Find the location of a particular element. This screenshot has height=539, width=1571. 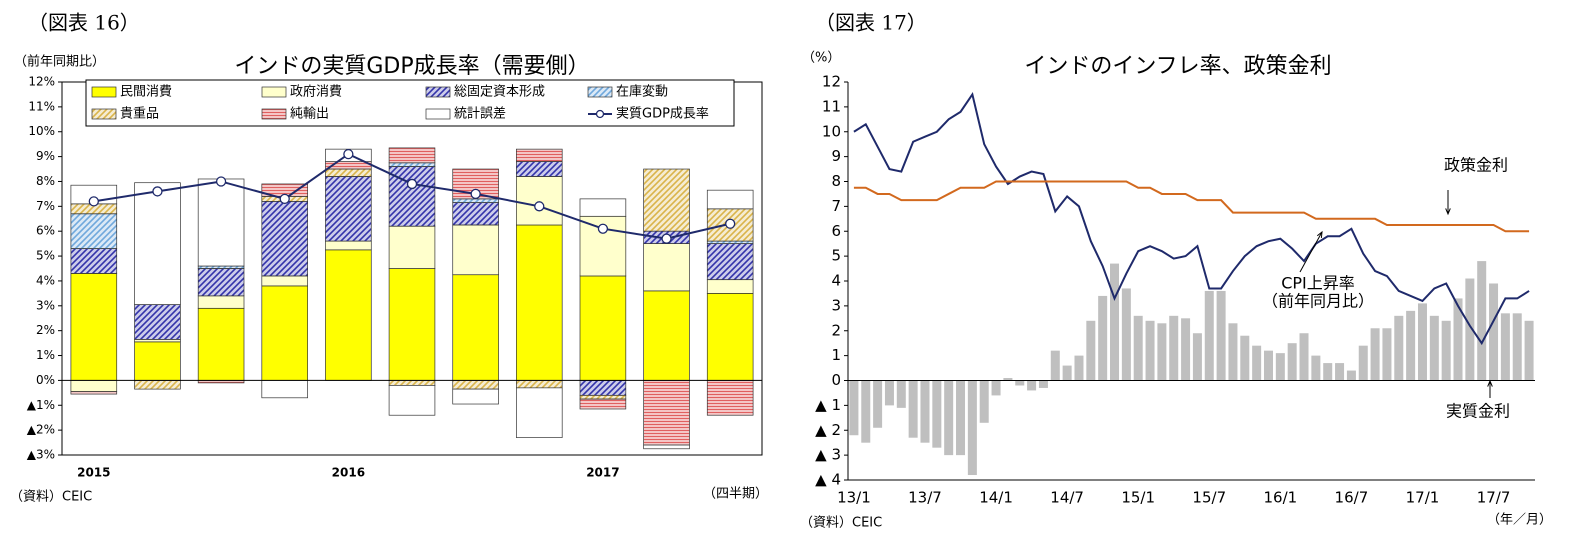

legend-label: 在庫変動 is located at coordinates (642, 92).